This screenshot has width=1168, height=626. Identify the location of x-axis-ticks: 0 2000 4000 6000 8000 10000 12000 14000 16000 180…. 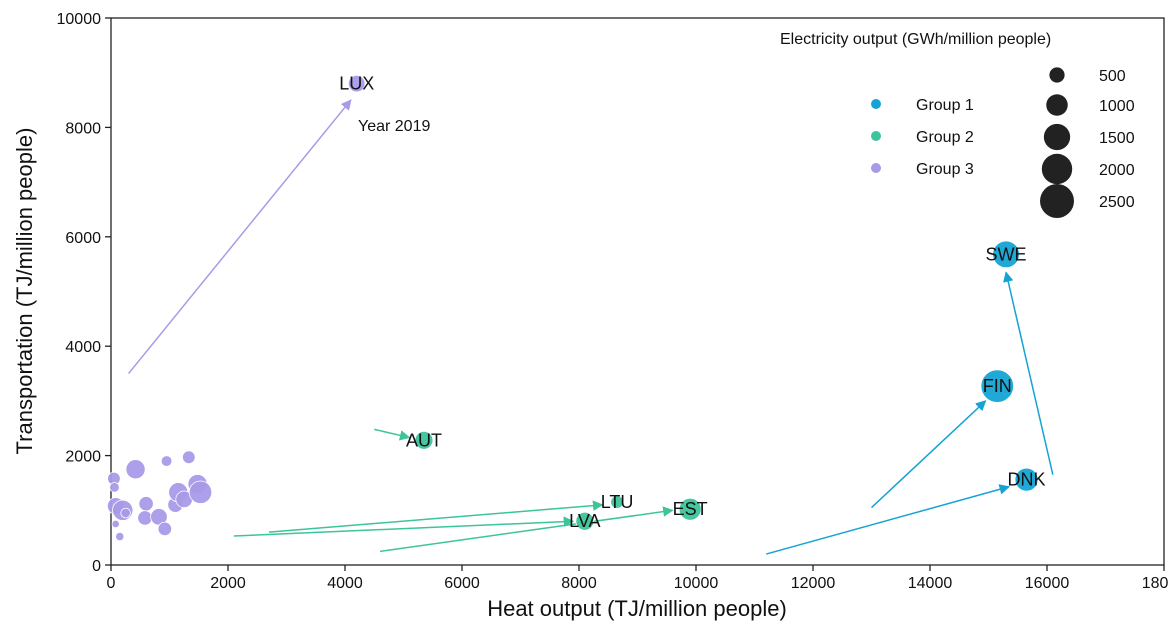
(637, 578).